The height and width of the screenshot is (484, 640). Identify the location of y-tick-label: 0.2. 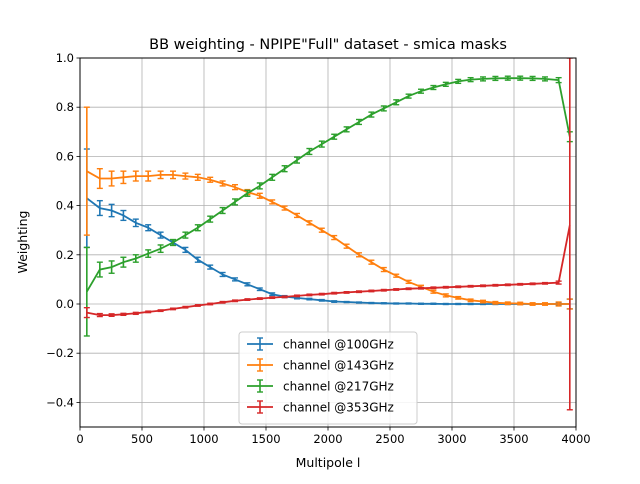
(65, 255).